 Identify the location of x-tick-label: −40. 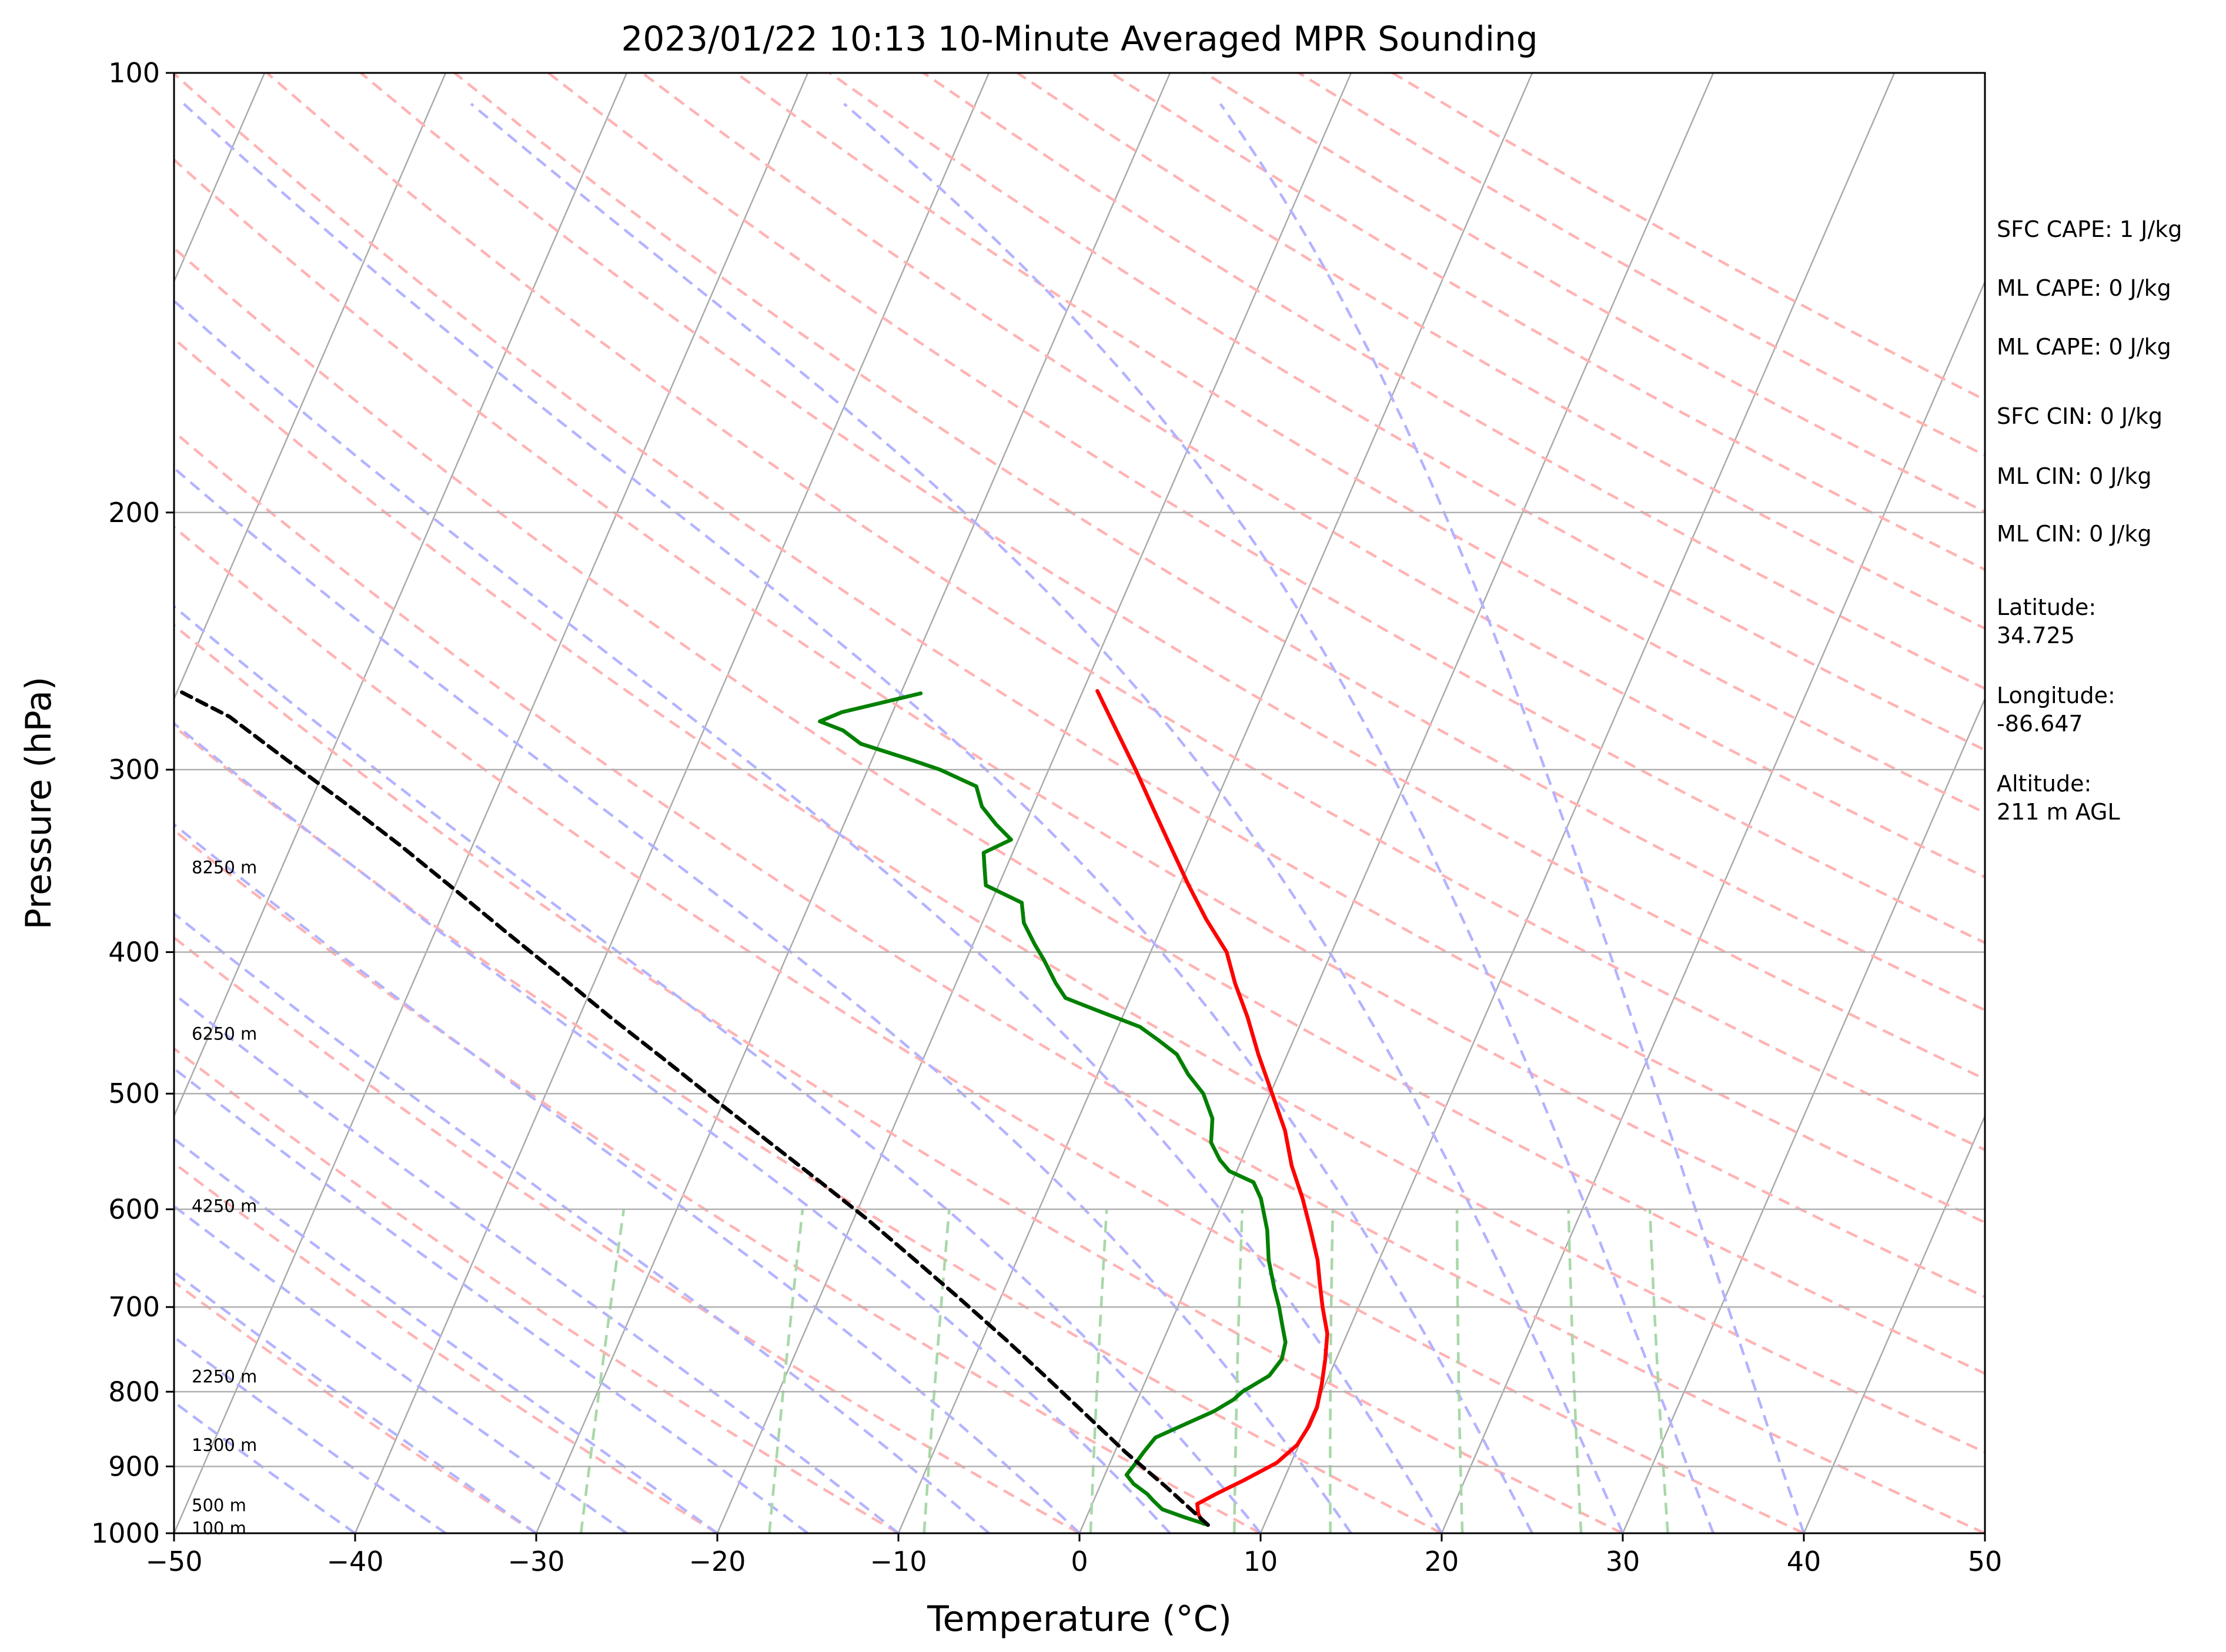
(354, 1562).